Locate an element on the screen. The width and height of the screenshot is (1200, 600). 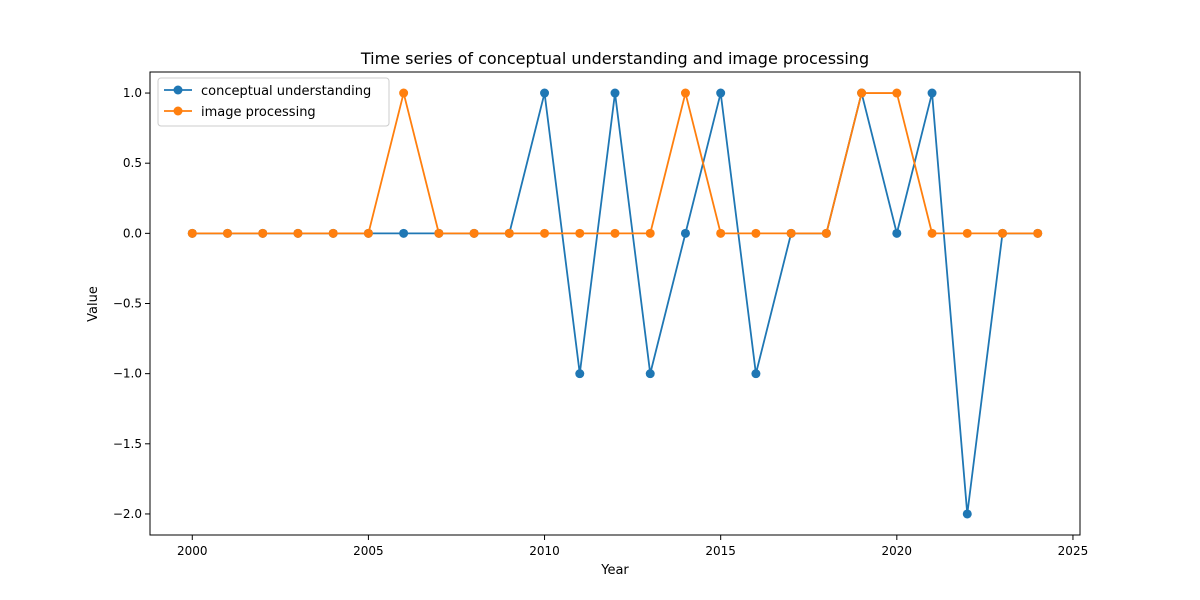
y-axis: −2.0 −1.5 −1.0 −0.5 0.0 0.5 1.0 is located at coordinates (131, 303).